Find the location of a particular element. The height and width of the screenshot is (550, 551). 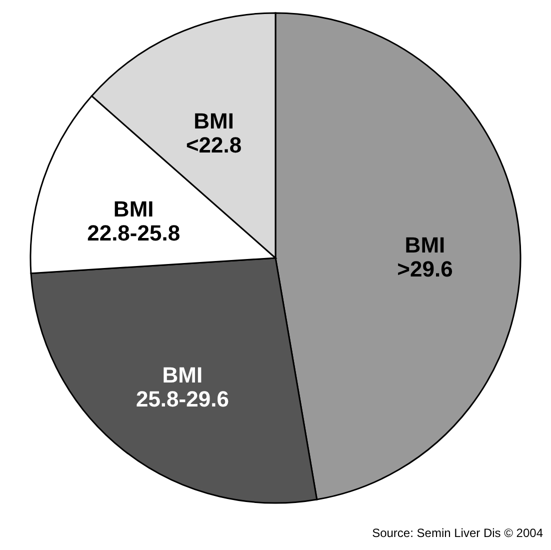

slice-label: BMI 22.8-25.8 is located at coordinates (133, 221).